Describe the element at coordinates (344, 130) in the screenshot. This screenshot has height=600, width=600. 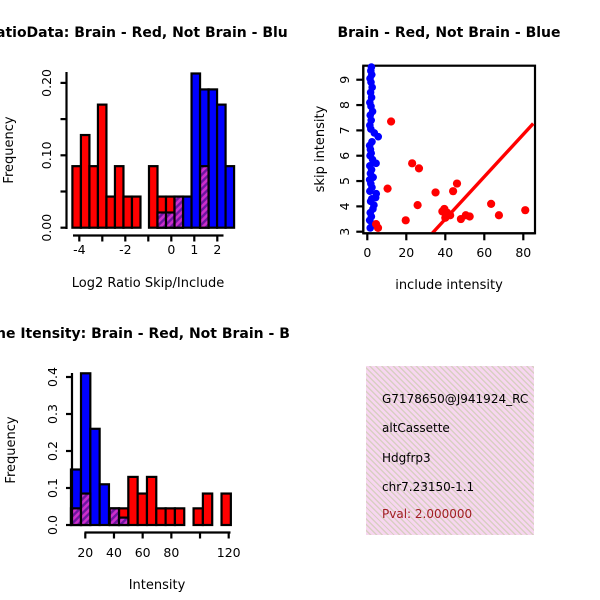
I see `y-tick-label: 7` at that location.